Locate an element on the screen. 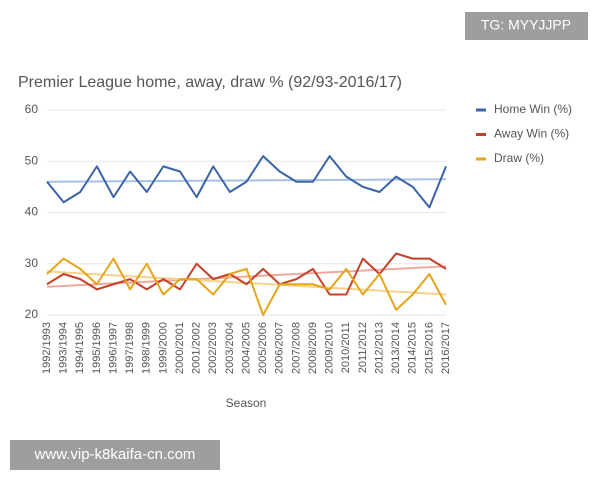 This screenshot has height=480, width=600. x-tick-label: 1992/1993 is located at coordinates (47, 348).